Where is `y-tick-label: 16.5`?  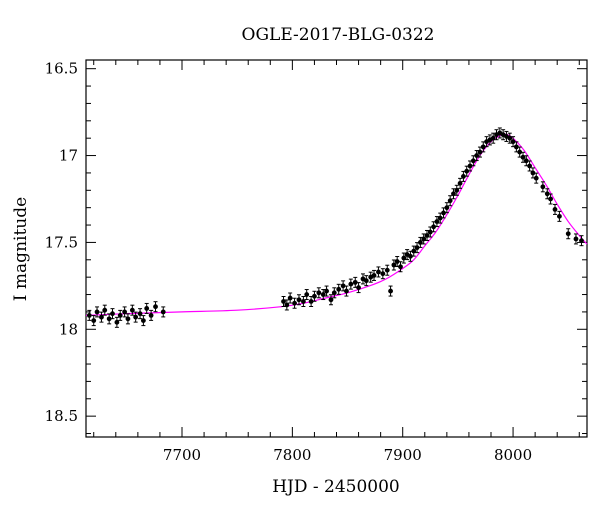 y-tick-label: 16.5 is located at coordinates (61, 69).